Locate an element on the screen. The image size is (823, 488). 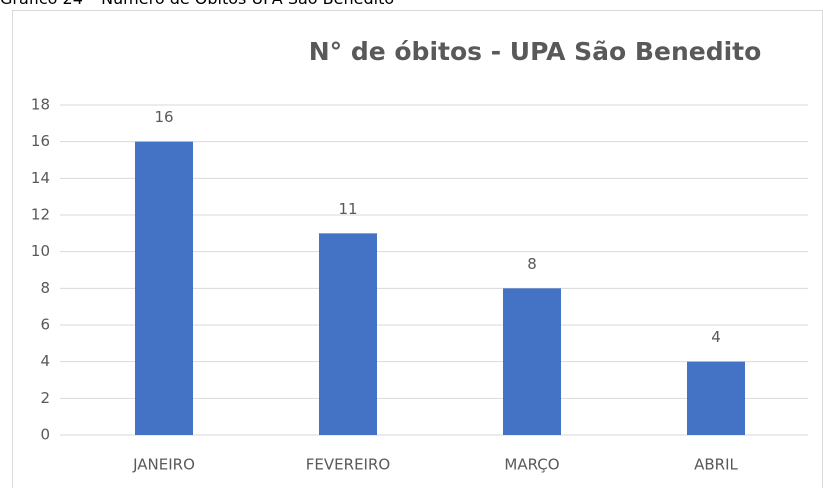
y-tick-label: 4 is located at coordinates (45, 361).